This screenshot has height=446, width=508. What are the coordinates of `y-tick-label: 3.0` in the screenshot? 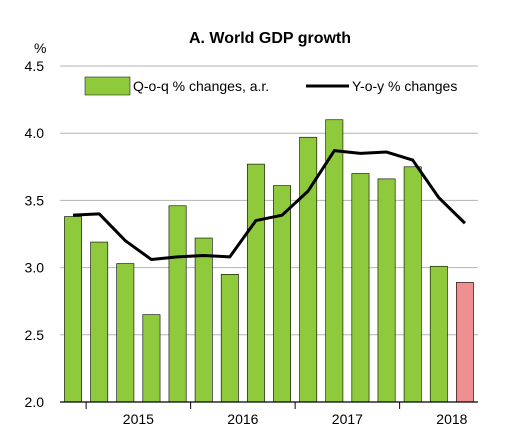 It's located at (35, 268).